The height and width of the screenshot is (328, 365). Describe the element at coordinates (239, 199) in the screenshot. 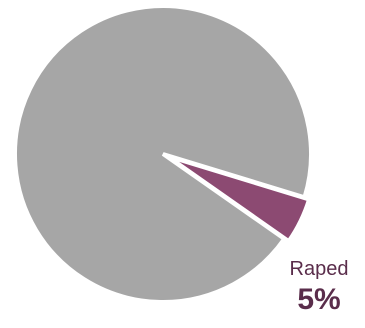

I see `pie-slice-raped` at that location.